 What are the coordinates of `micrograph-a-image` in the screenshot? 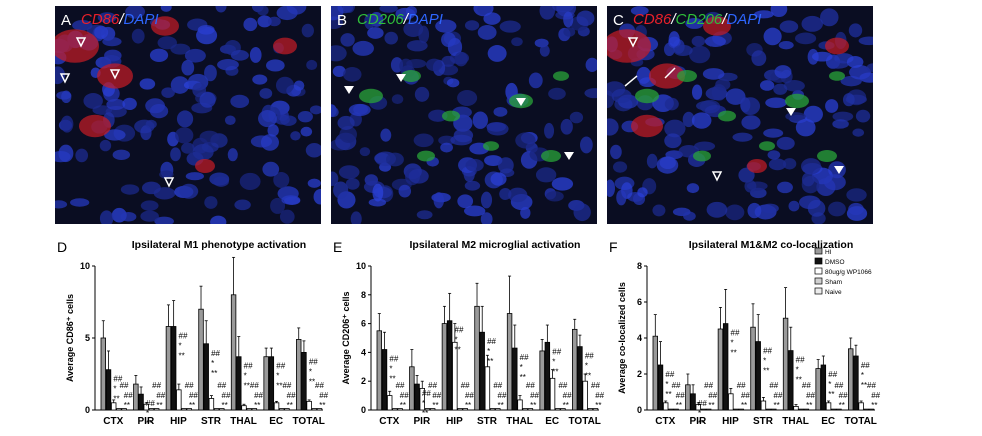 It's located at (188, 115).